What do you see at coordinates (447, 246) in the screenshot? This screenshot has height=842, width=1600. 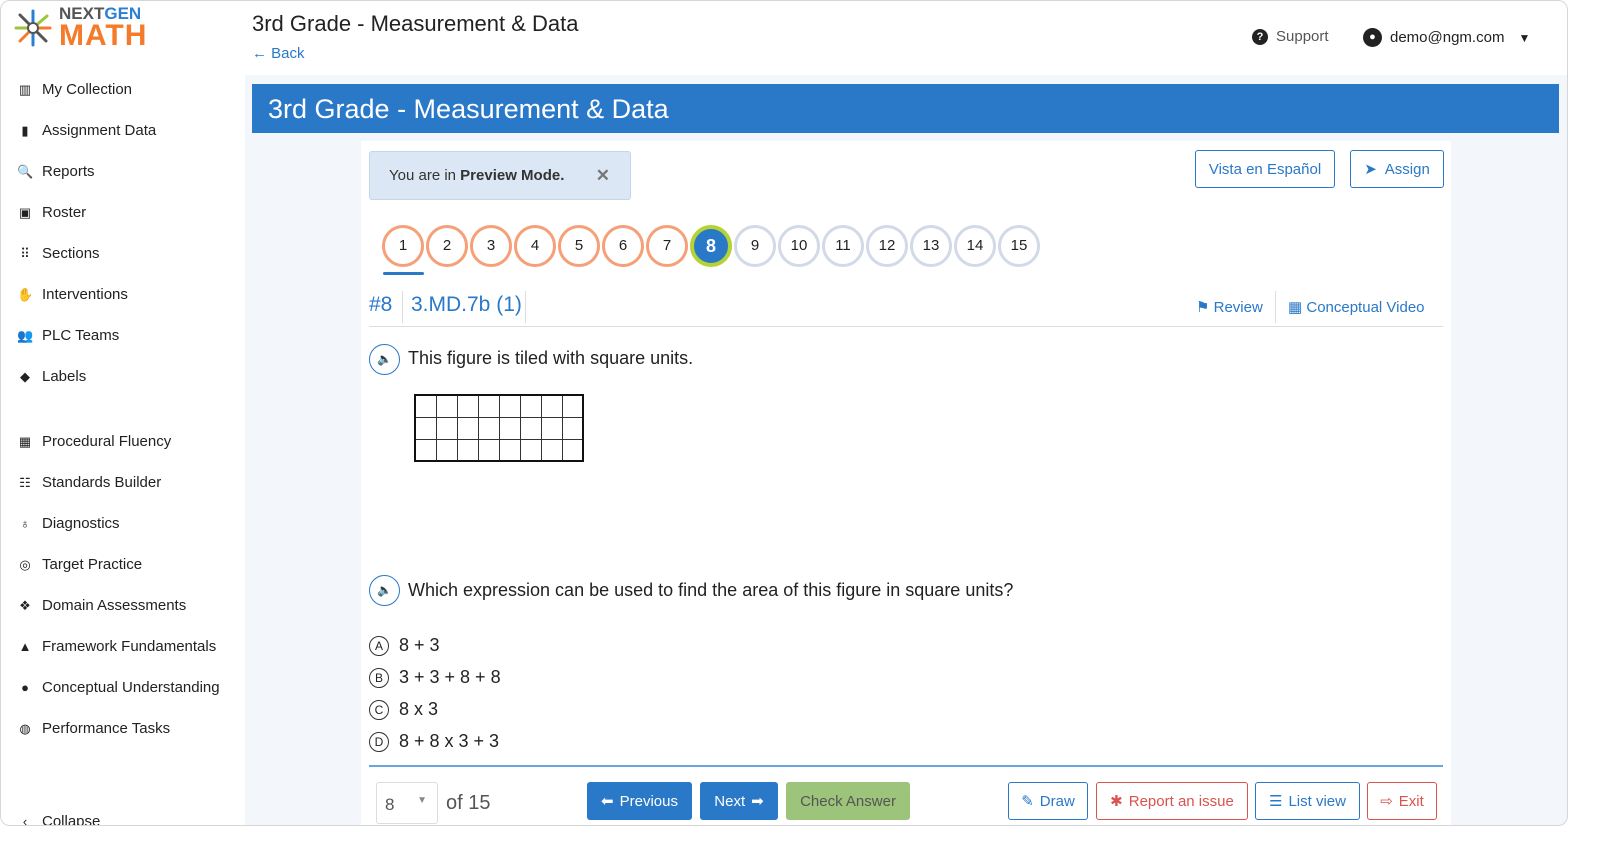 I see `question-nav-2: 2` at bounding box center [447, 246].